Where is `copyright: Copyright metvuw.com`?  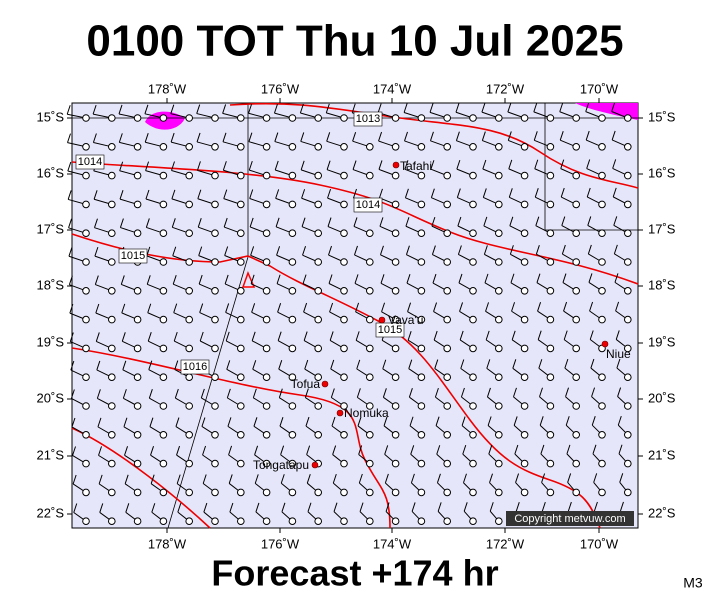 copyright: Copyright metvuw.com is located at coordinates (569, 519).